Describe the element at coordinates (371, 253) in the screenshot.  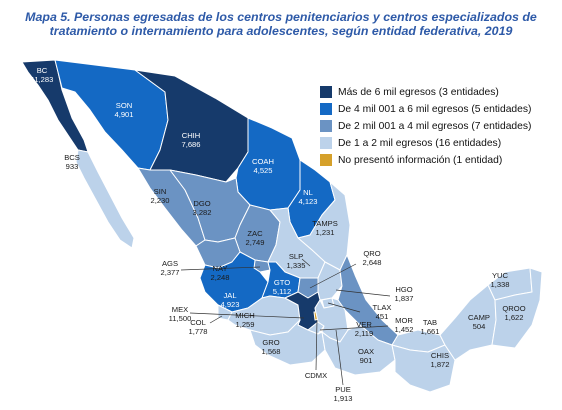
I see `label-qro-abbr: QRO` at that location.